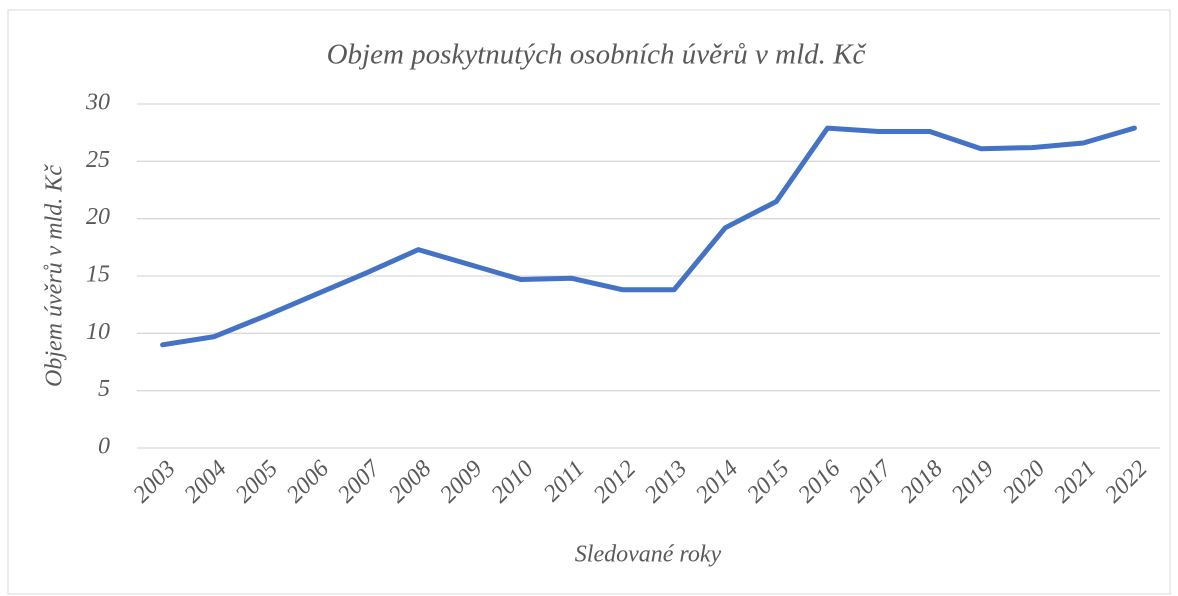 Image resolution: width=1178 pixels, height=596 pixels. What do you see at coordinates (104, 447) in the screenshot?
I see `y-tick-label: 0` at bounding box center [104, 447].